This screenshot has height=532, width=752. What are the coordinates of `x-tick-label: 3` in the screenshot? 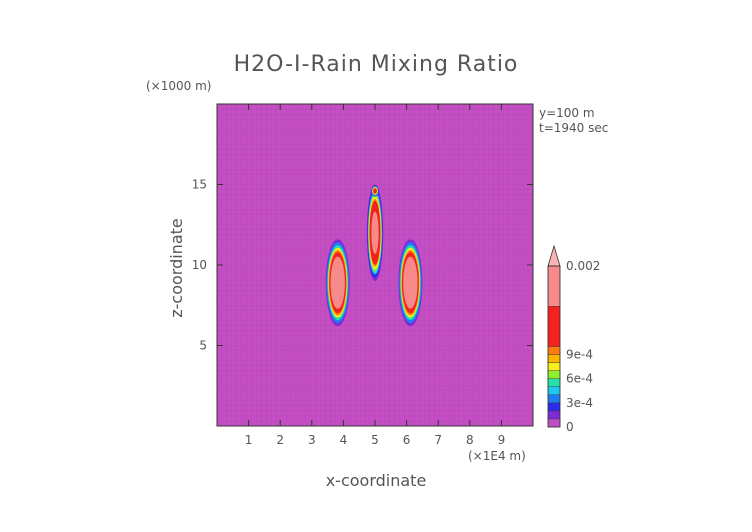 It's located at (312, 440).